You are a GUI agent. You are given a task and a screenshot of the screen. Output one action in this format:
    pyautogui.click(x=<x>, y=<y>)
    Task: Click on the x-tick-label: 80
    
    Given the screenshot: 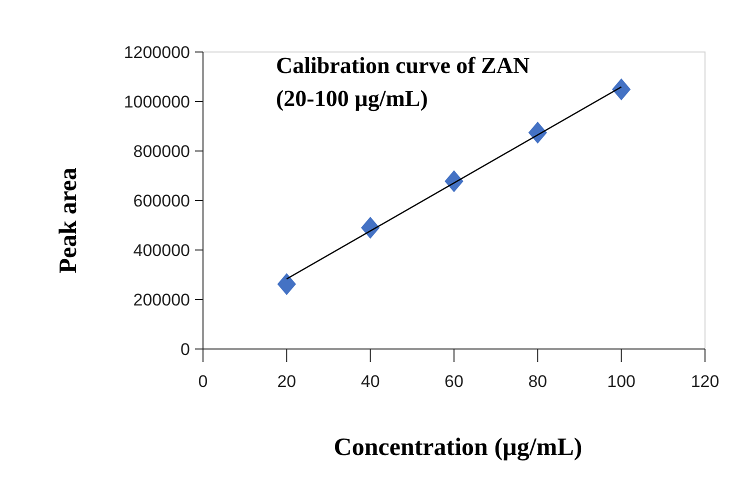 What is the action you would take?
    pyautogui.click(x=538, y=381)
    